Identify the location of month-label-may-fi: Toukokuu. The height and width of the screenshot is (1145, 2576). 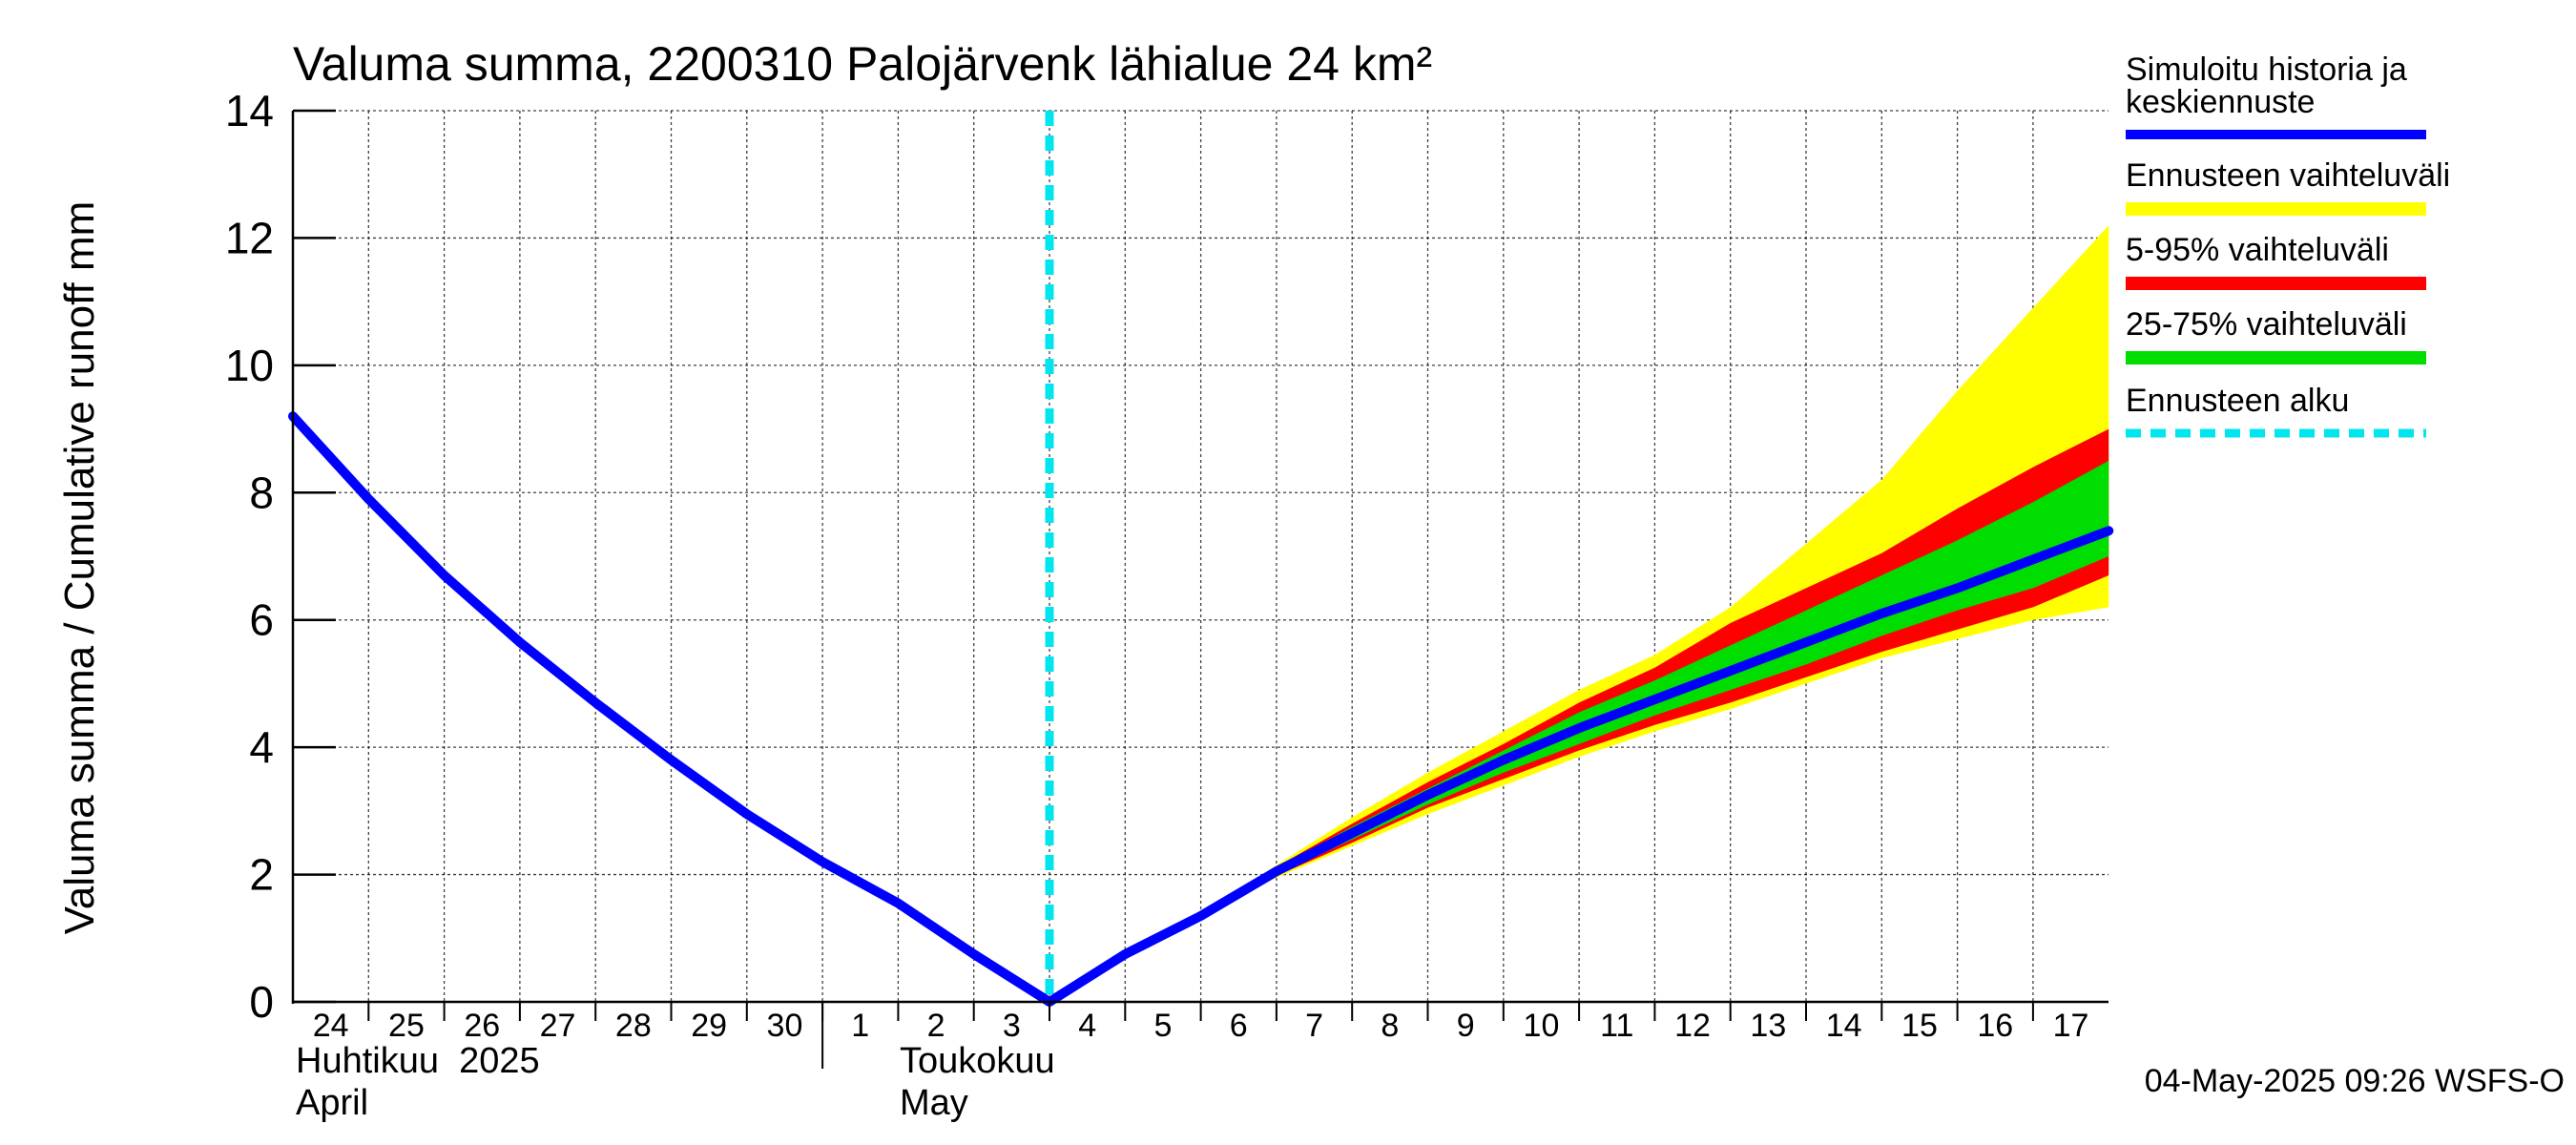
(977, 1061).